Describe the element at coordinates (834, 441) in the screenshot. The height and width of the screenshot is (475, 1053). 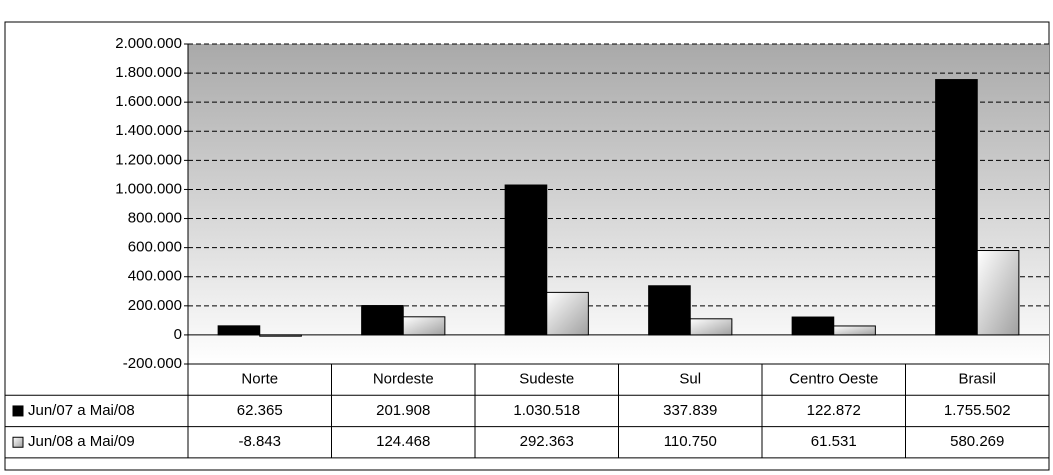
I see `table-value: 61.531` at that location.